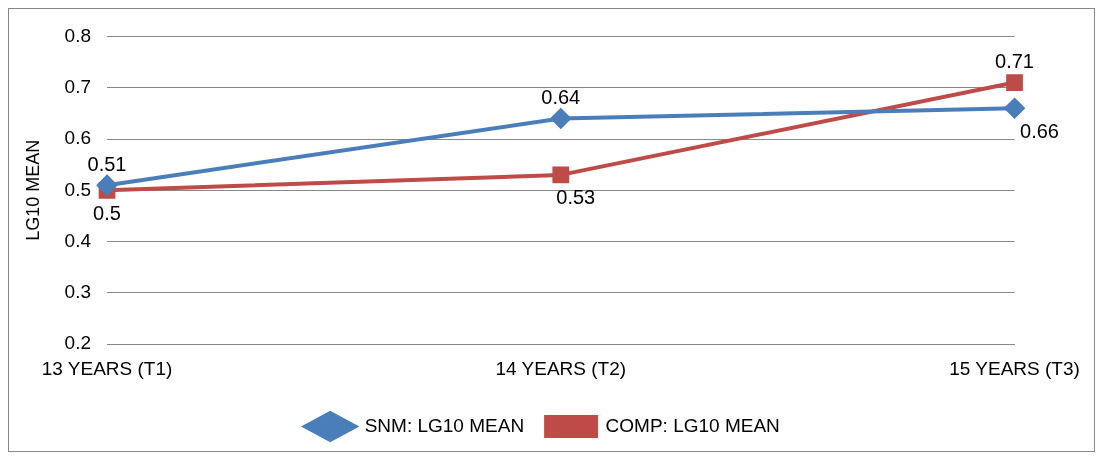  Describe the element at coordinates (107, 212) in the screenshot. I see `data-label: 0.5` at that location.